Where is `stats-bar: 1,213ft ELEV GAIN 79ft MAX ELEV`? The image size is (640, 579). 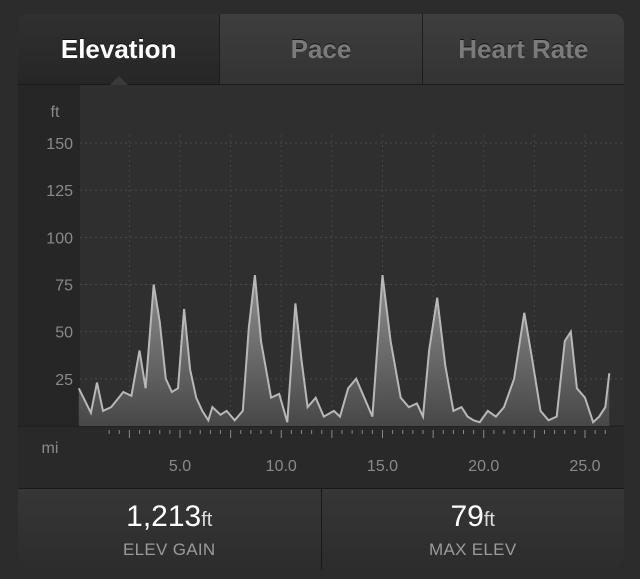
stats-bar: 1,213ft ELEV GAIN 79ft MAX ELEV is located at coordinates (321, 529).